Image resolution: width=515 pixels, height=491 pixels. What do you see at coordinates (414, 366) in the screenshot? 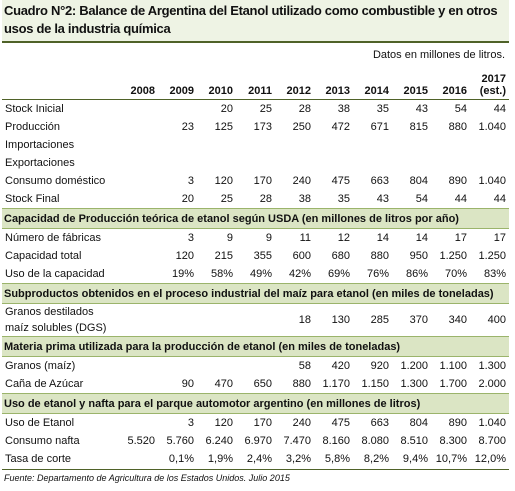
I see `cell: 1.200` at bounding box center [414, 366].